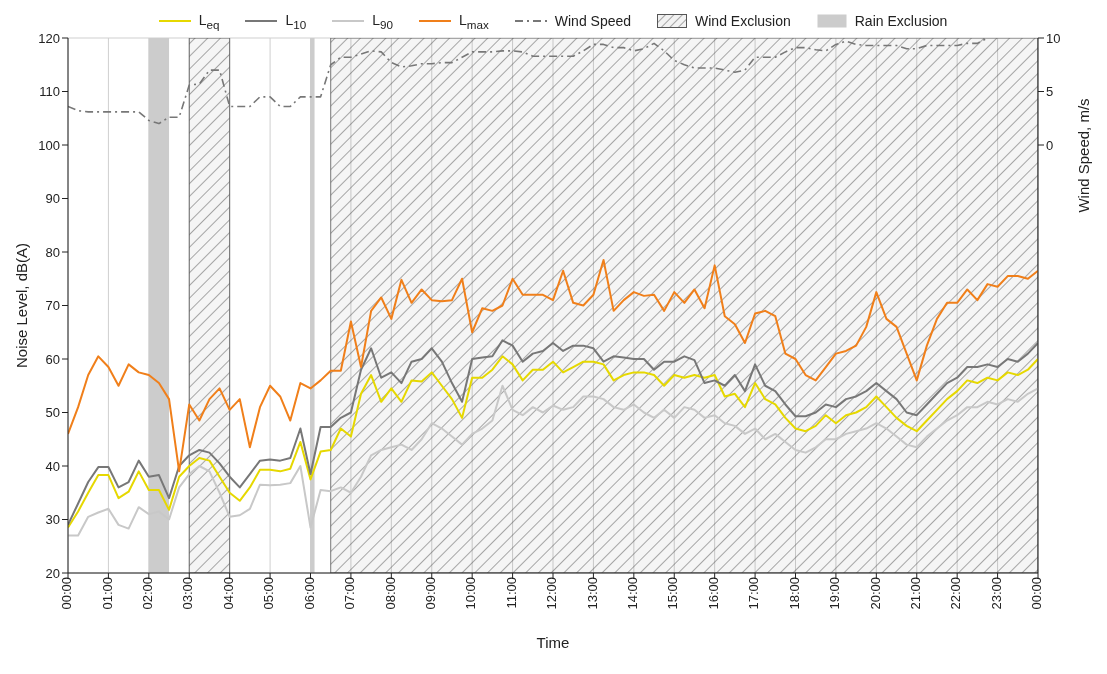  Describe the element at coordinates (754, 593) in the screenshot. I see `x-tick-label: 17:00` at that location.